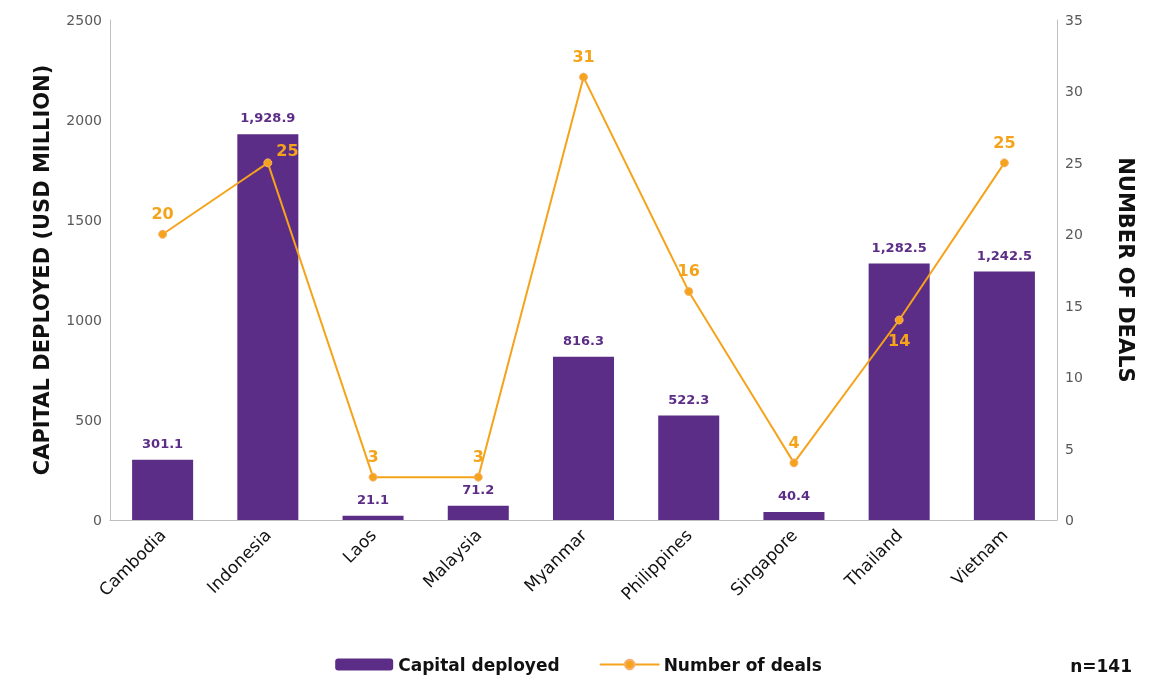 The width and height of the screenshot is (1157, 682). Describe the element at coordinates (1074, 20) in the screenshot. I see `y2-tick-label: 35` at that location.